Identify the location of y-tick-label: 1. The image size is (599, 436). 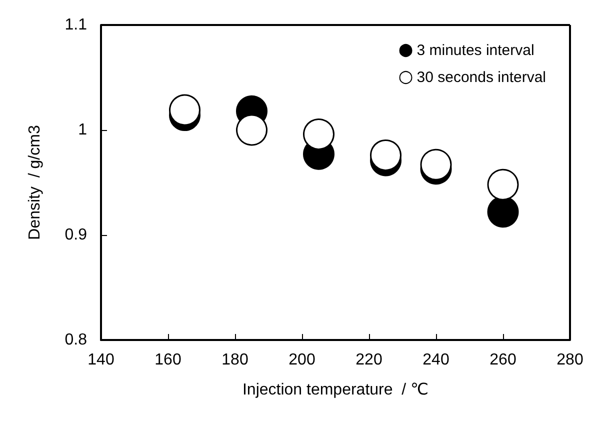
(83, 130).